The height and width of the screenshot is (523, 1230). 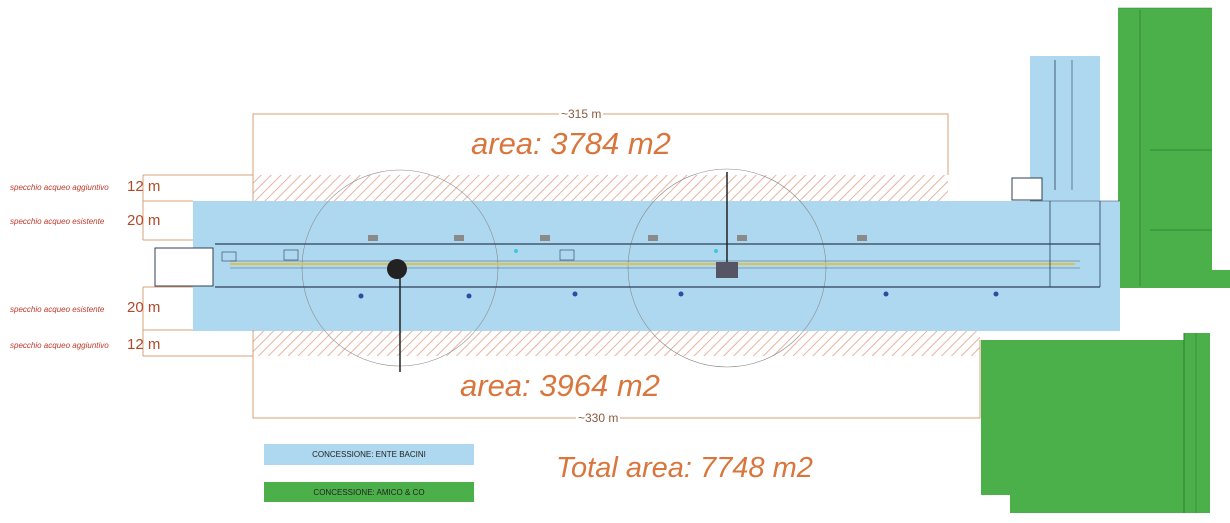 I want to click on bottom-length-dimension: ~330 m, so click(x=598, y=418).